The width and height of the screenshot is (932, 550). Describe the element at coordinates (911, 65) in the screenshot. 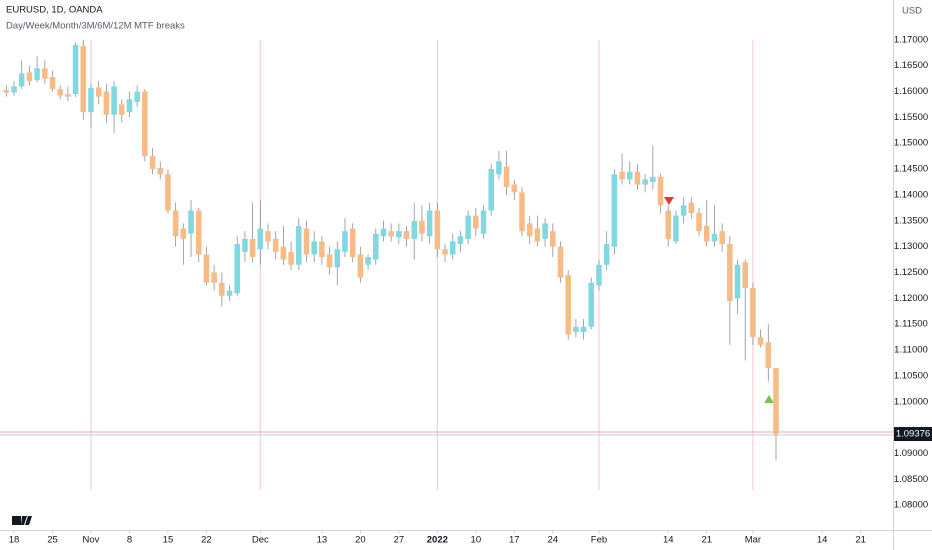

I see `y-tick-label: 1.16500` at that location.